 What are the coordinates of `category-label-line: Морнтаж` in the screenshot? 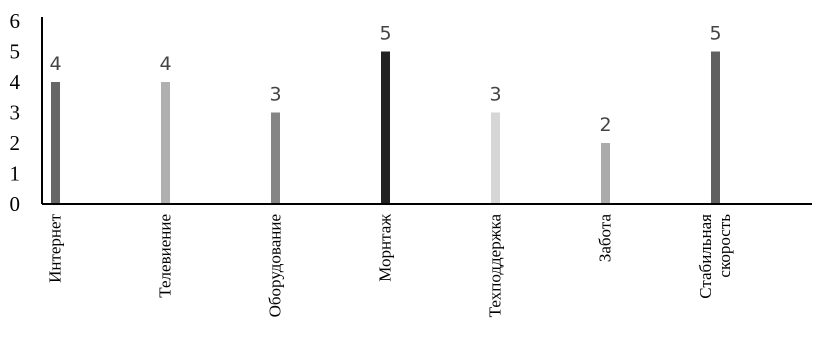 It's located at (385, 248).